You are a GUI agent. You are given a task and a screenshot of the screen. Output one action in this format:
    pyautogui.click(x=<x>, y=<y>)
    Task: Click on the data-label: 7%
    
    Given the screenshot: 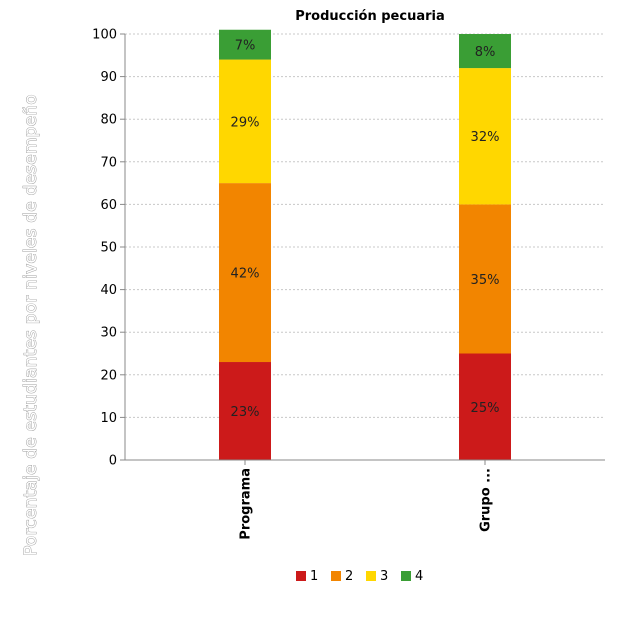 What is the action you would take?
    pyautogui.click(x=245, y=46)
    